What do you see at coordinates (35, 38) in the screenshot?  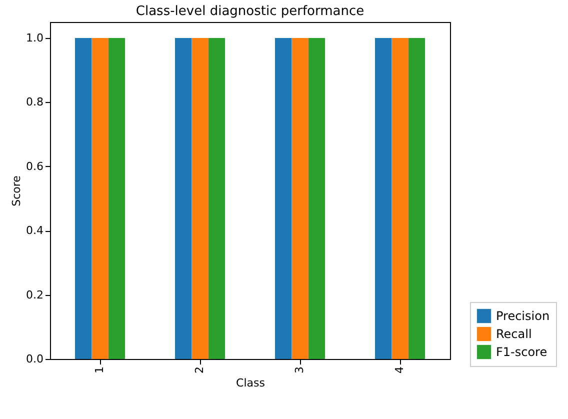 I see `y-tick-label: 1.0` at bounding box center [35, 38].